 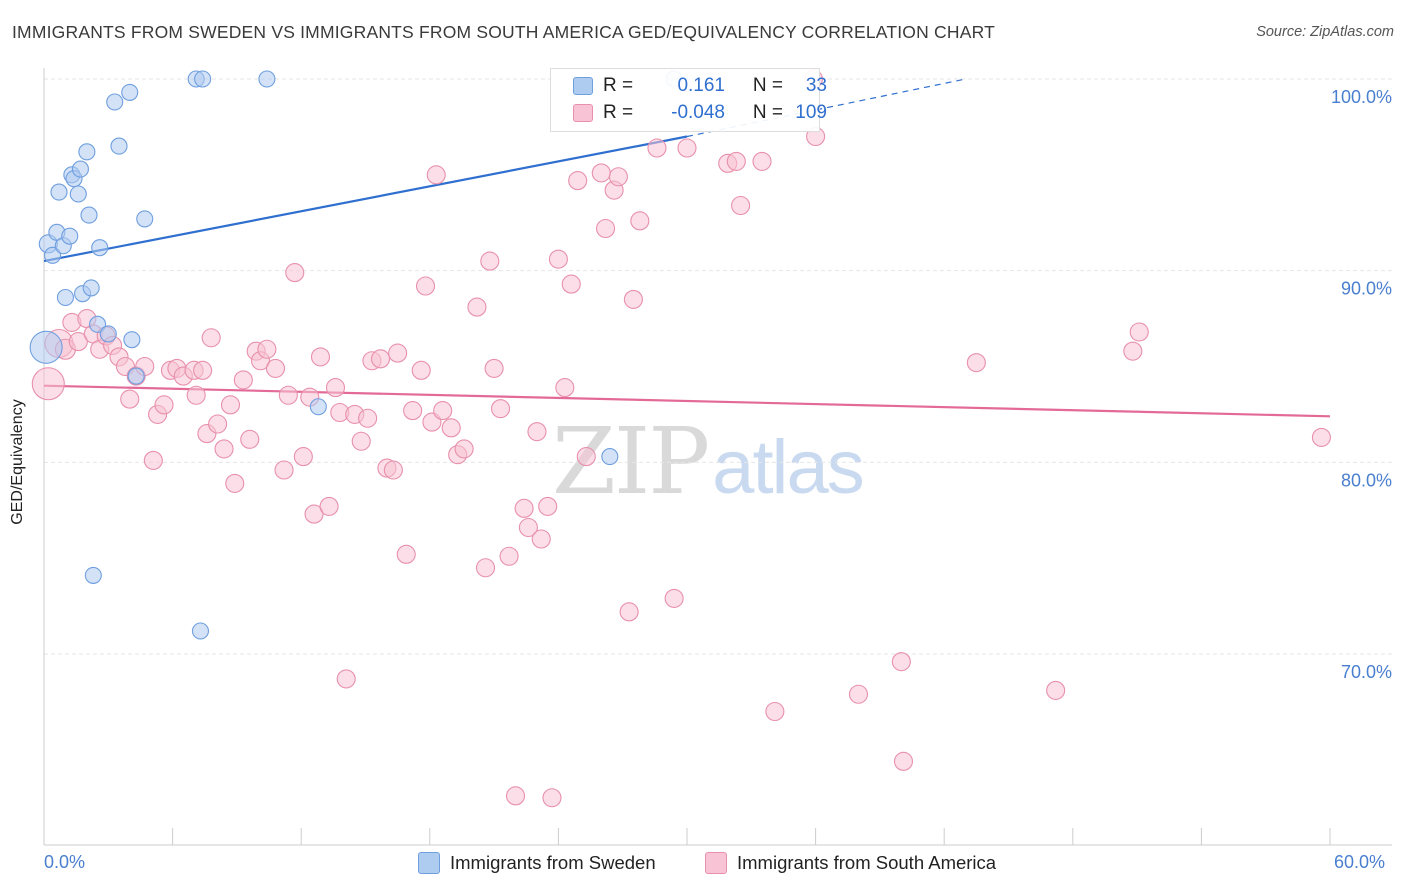 I want to click on legend-row-sweden: R = 0.161 N = 33, so click(x=700, y=86).